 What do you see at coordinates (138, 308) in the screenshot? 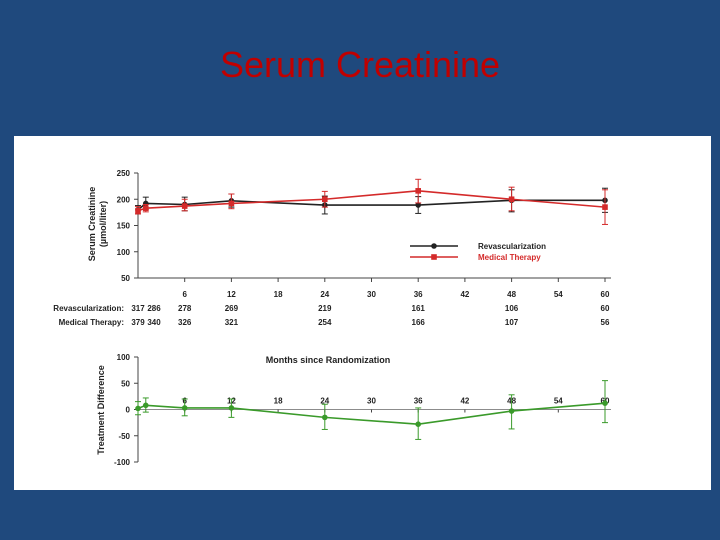
I see `risk-table-cell: 317` at bounding box center [138, 308].